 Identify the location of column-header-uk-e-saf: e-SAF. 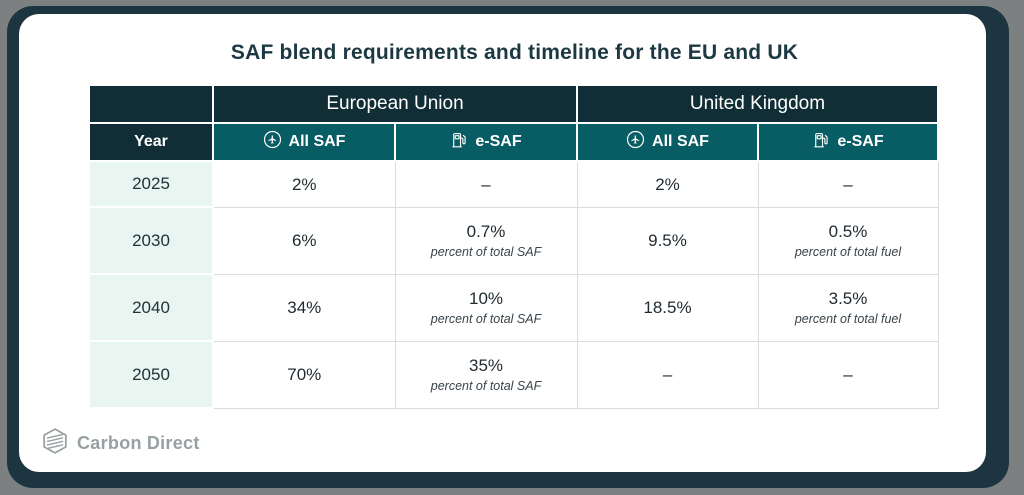
(848, 142).